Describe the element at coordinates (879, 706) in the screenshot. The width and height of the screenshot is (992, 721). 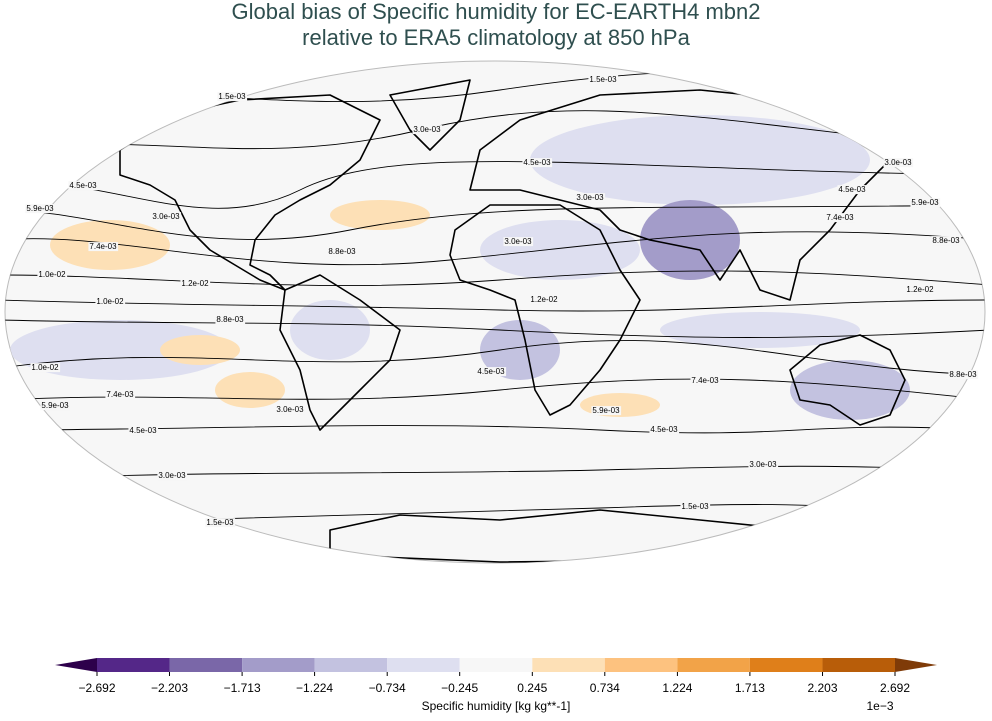
I see `colorbar-scale: 1e−3` at that location.